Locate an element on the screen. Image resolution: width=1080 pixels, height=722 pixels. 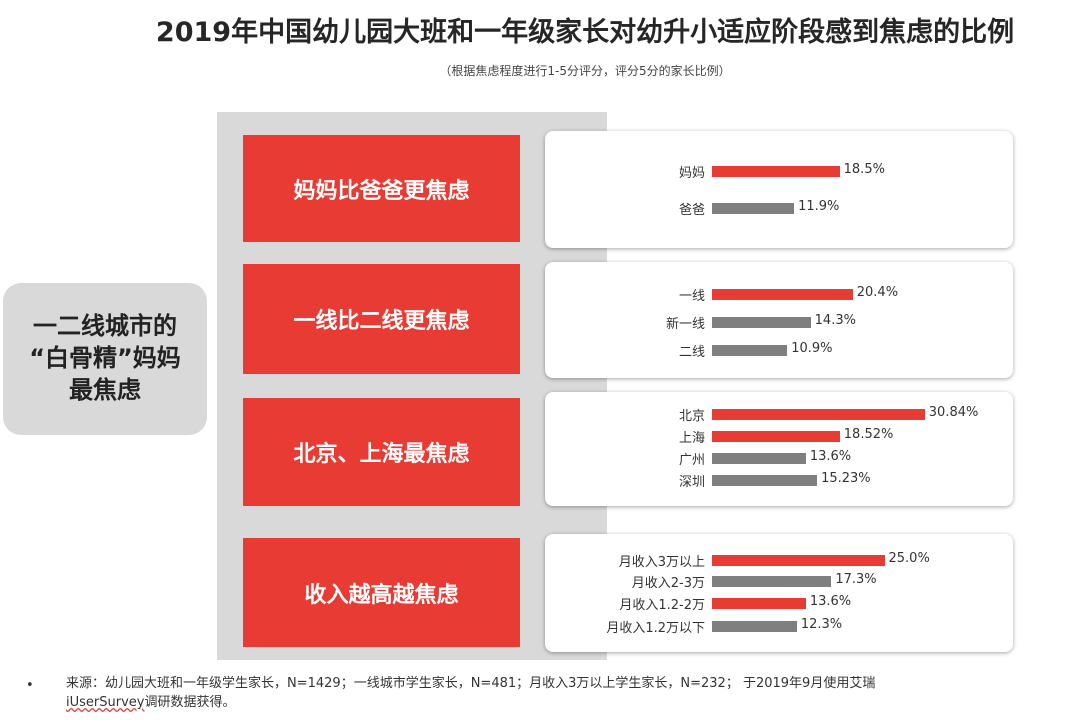
group-label-box: 北京、上海最焦虑 is located at coordinates (381, 452).